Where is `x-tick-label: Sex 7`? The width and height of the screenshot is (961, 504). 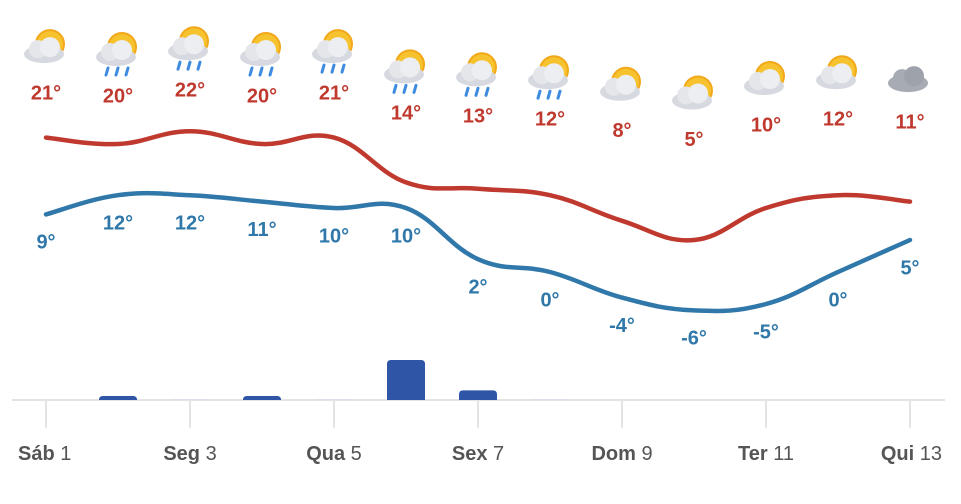
x-tick-label: Sex 7 is located at coordinates (478, 454).